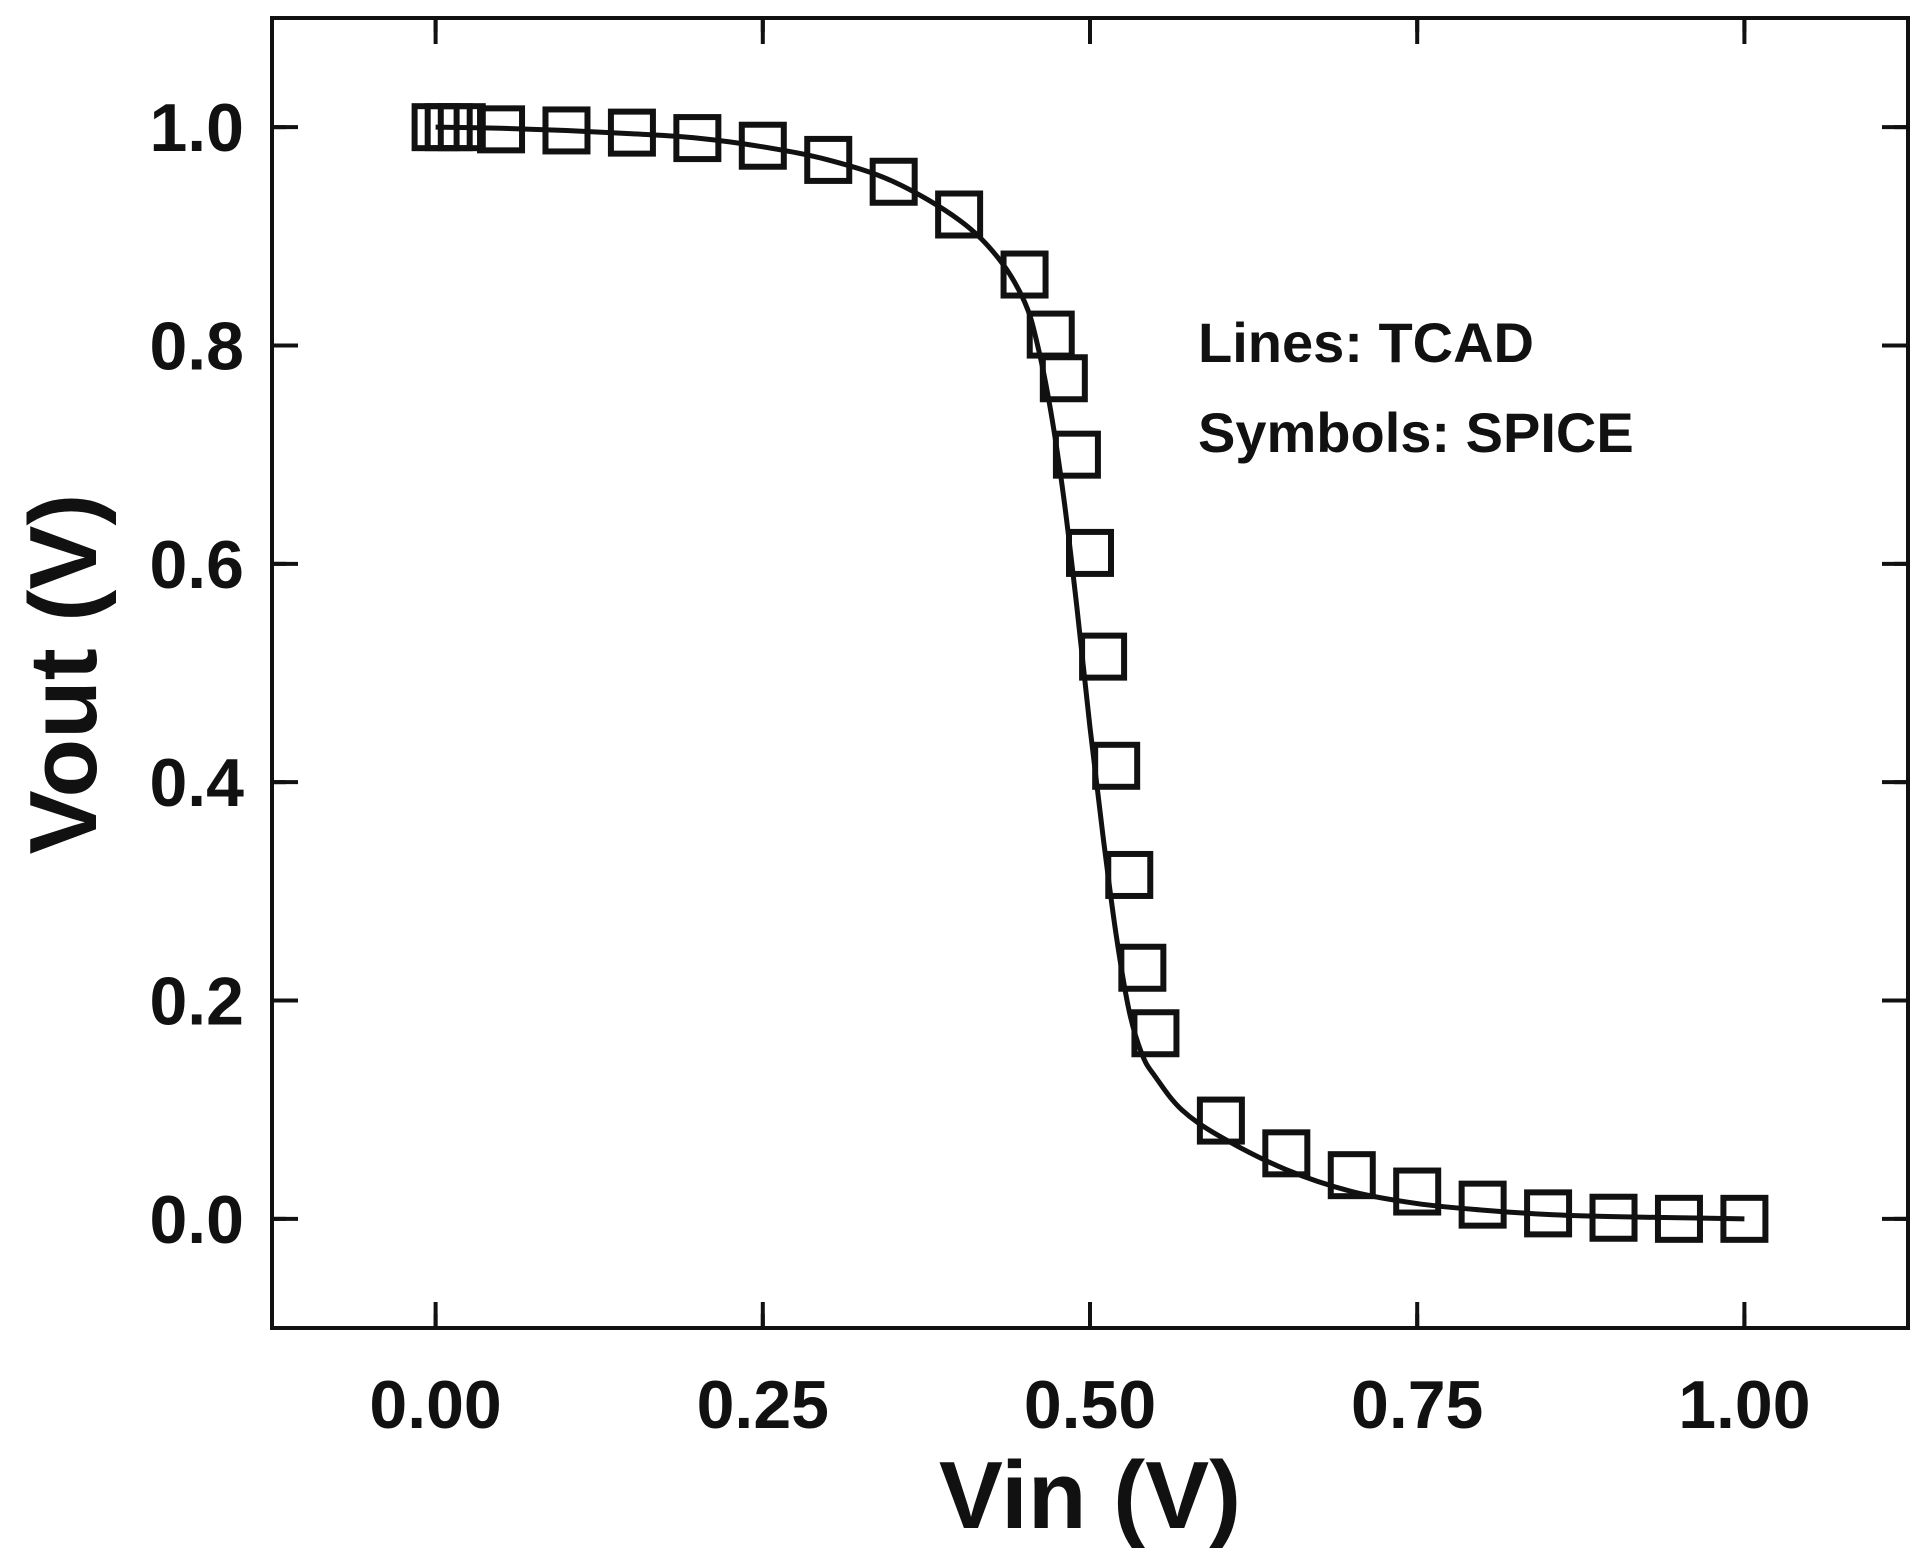 This screenshot has width=1921, height=1564. I want to click on y-tick-label: 0.4, so click(196, 783).